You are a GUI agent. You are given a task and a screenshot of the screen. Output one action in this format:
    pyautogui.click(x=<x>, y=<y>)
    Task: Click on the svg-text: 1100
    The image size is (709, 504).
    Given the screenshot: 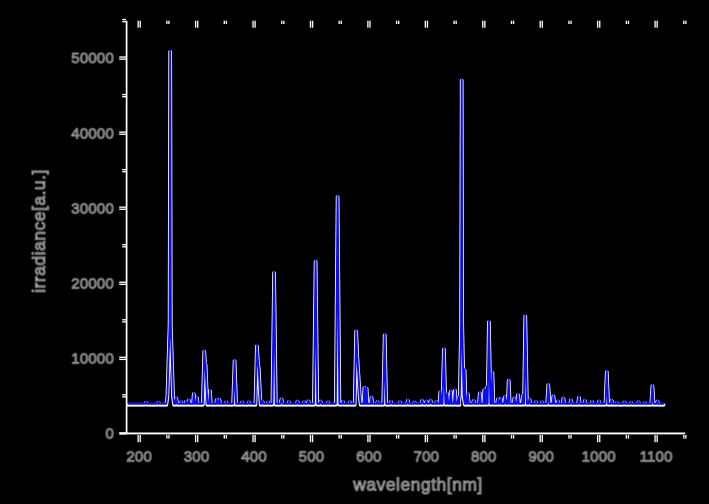 What is the action you would take?
    pyautogui.click(x=656, y=456)
    